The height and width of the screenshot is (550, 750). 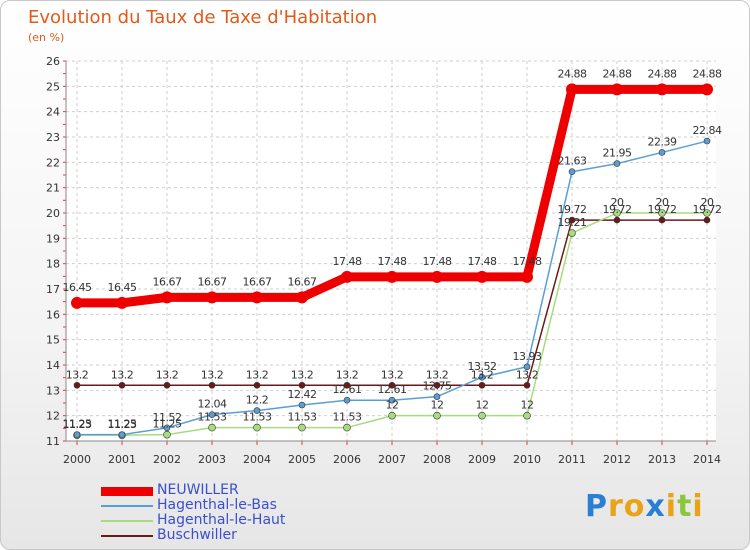 I want to click on data-label: 11.23, so click(x=77, y=424).